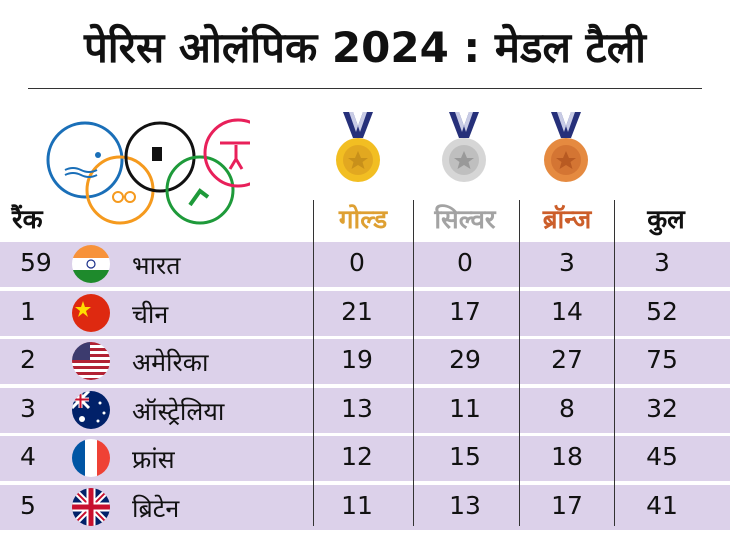 The width and height of the screenshot is (730, 548). I want to click on bronze-count: 17, so click(567, 505).